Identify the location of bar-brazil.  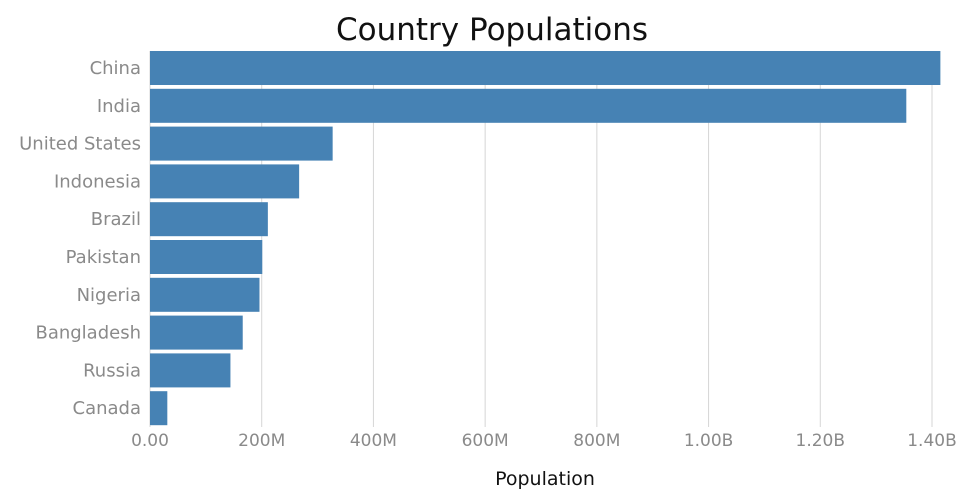
(209, 219).